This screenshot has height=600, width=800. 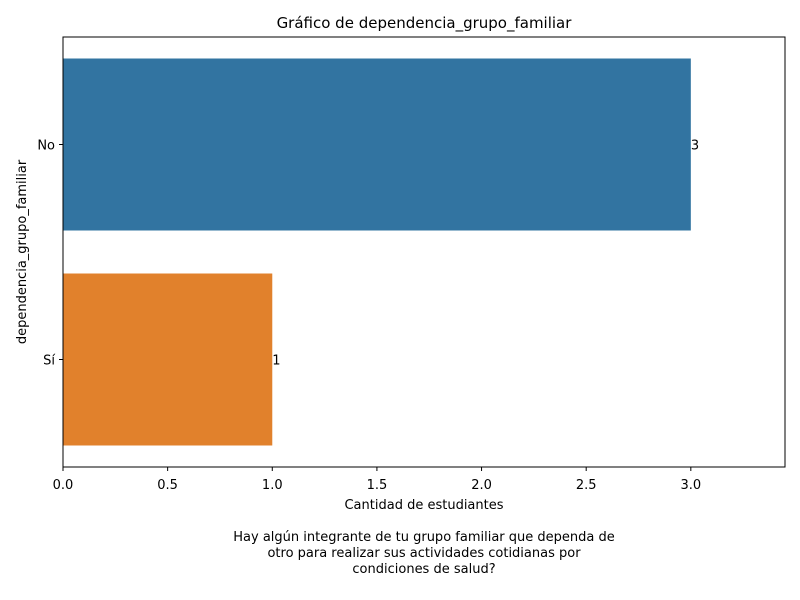 What do you see at coordinates (276, 361) in the screenshot?
I see `data-label-si: 1` at bounding box center [276, 361].